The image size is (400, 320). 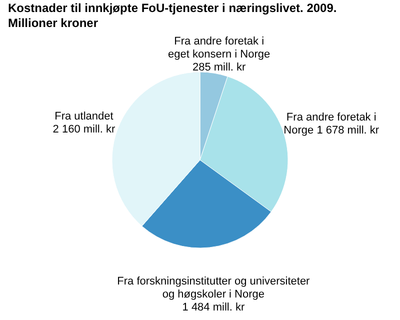 What do you see at coordinates (219, 48) in the screenshot?
I see `slice-label: Fra andre foretak i eget konsern i Norge` at bounding box center [219, 48].